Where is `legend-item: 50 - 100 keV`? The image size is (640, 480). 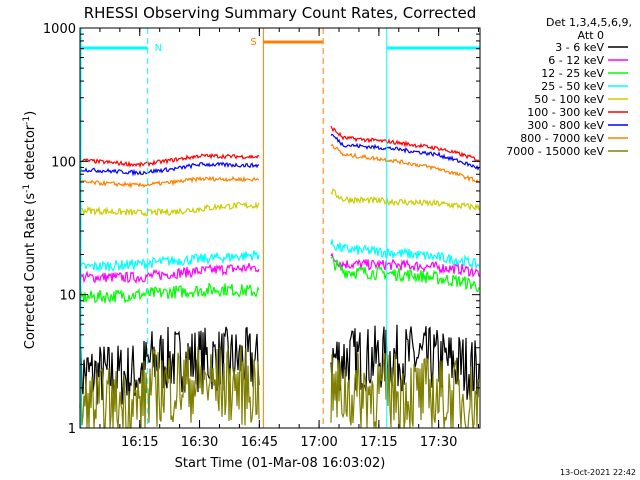
legend-item: 50 - 100 keV is located at coordinates (581, 99).